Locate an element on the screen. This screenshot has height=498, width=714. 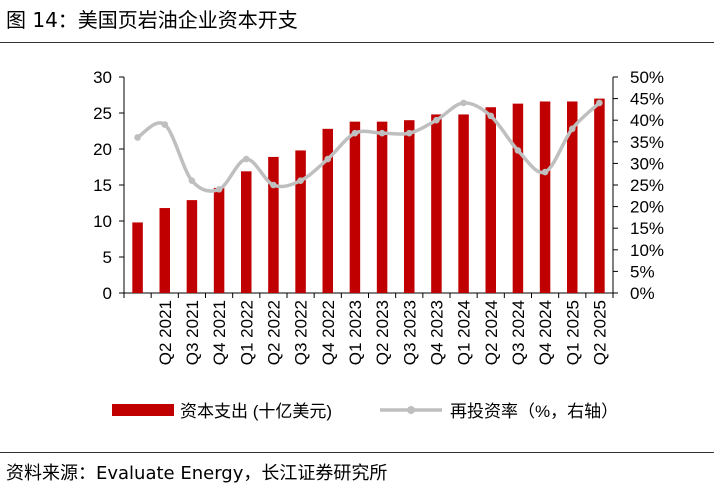
right-tick-label: 45% is located at coordinates (647, 99).